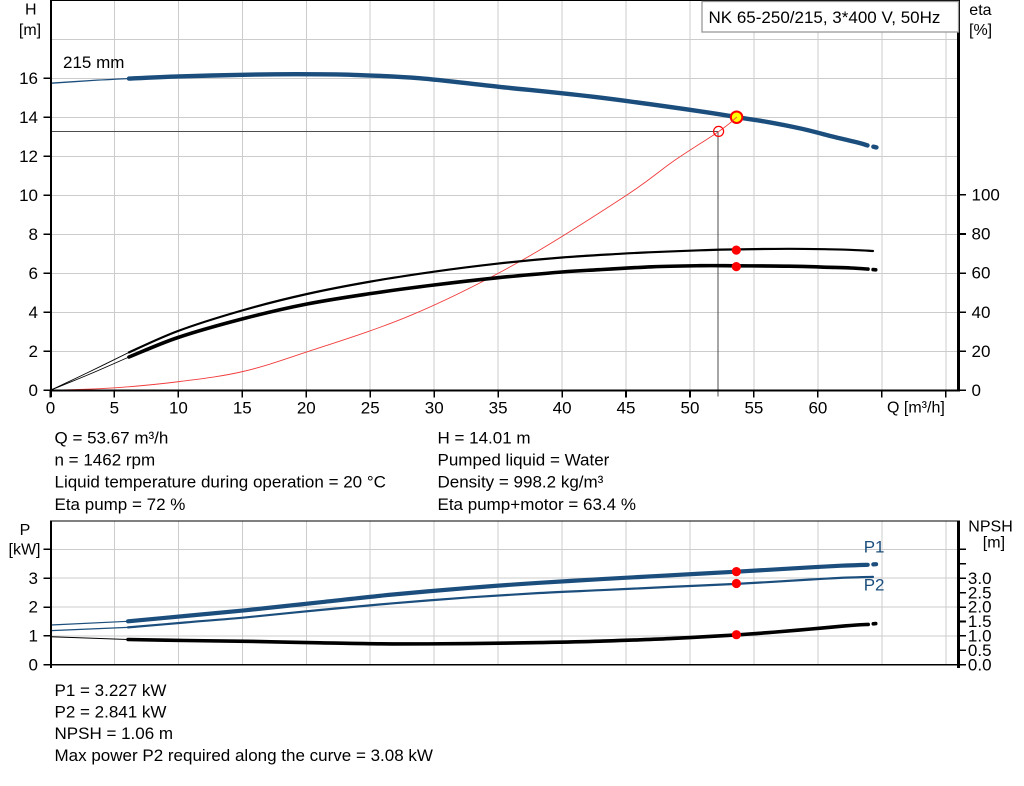  I want to click on svg-text: Eta pump = 72 %, so click(120, 504).